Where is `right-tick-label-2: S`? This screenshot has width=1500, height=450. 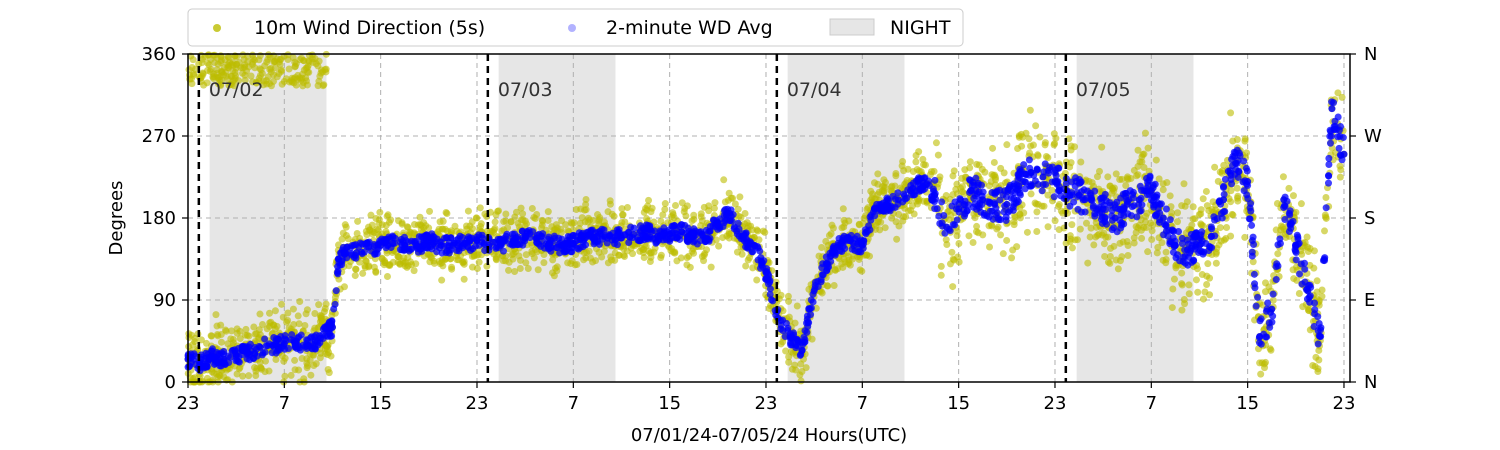 right-tick-label-2: S is located at coordinates (1369, 218).